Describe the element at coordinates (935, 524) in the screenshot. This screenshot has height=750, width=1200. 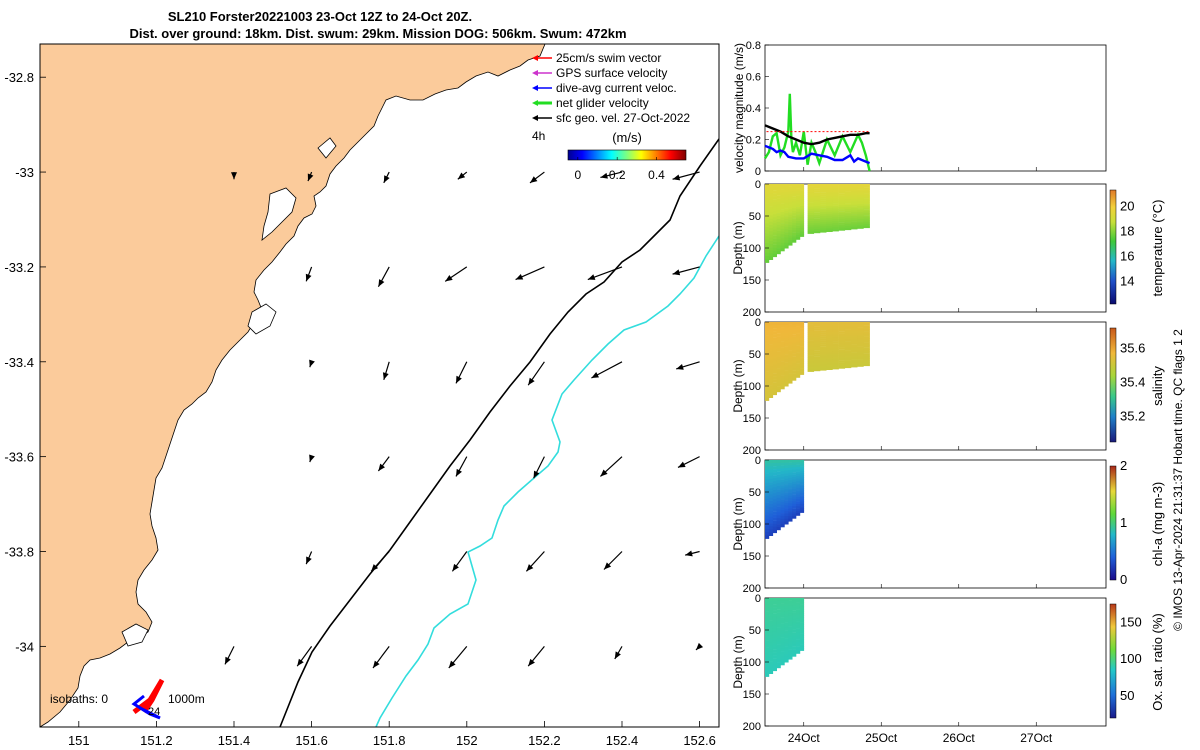
I see `section-frame` at that location.